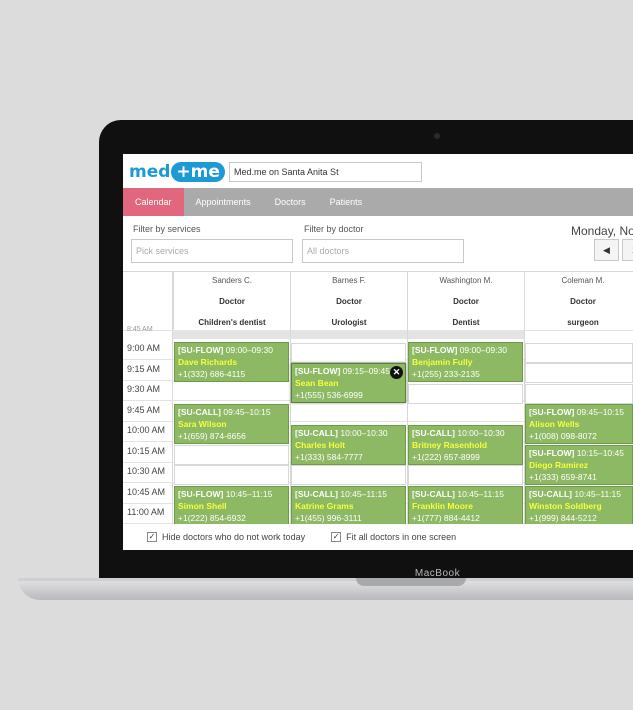 The height and width of the screenshot is (710, 633). What do you see at coordinates (247, 412) in the screenshot?
I see `appointment-time: 09:45–10:15` at bounding box center [247, 412].